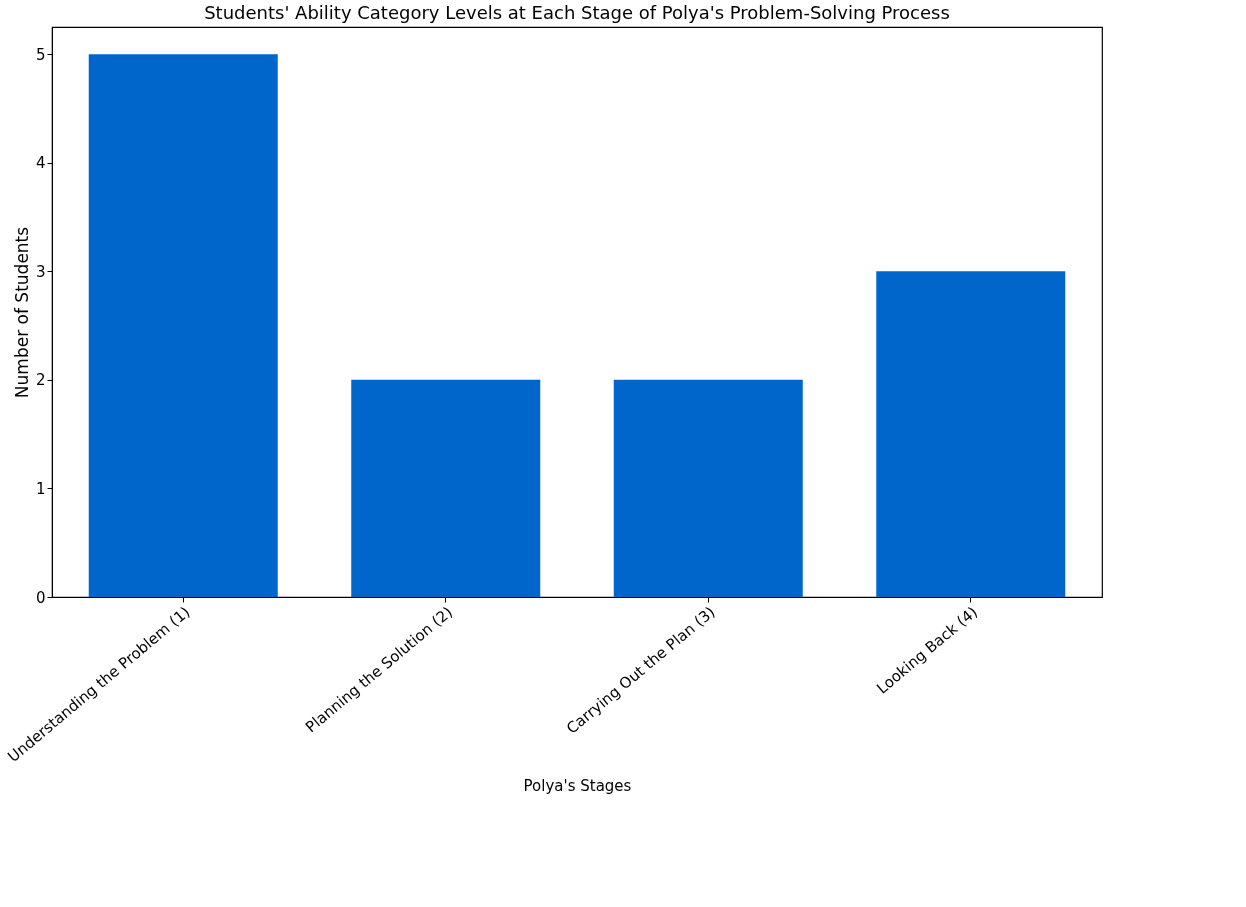  Describe the element at coordinates (577, 786) in the screenshot. I see `x-axis-title: Polya's Stages` at that location.